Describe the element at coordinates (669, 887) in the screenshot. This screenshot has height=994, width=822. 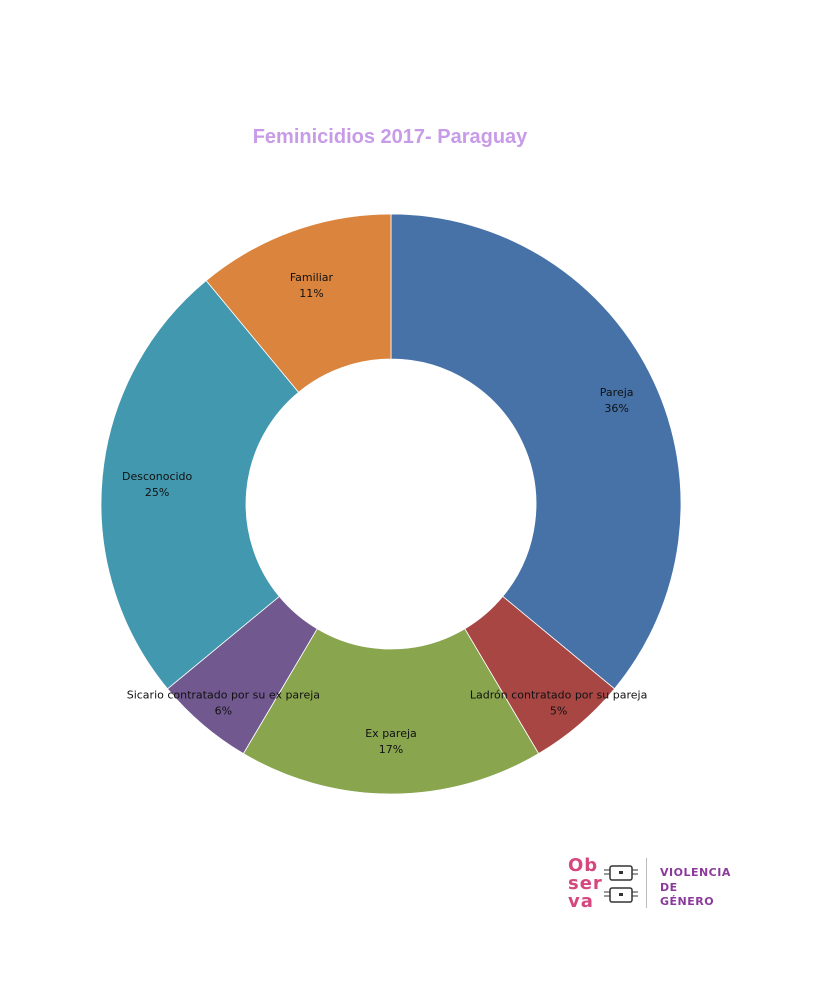
I see `logo-tagline-line-2: DE` at that location.